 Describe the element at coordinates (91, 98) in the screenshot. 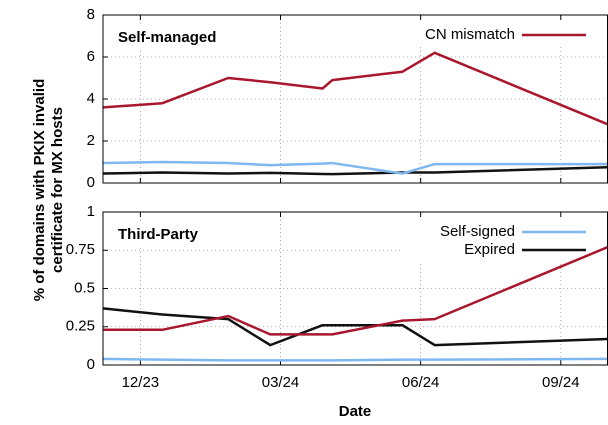

I see `y-tick-label: 4` at that location.